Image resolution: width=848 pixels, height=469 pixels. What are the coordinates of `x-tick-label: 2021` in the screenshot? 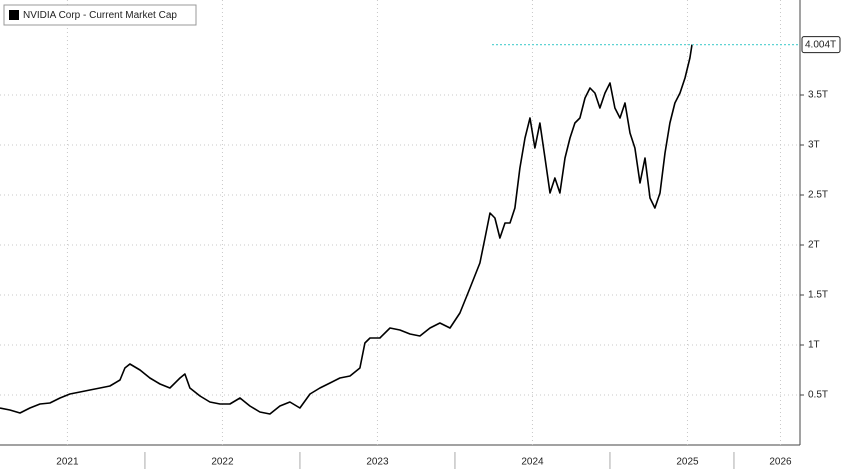 It's located at (67, 462).